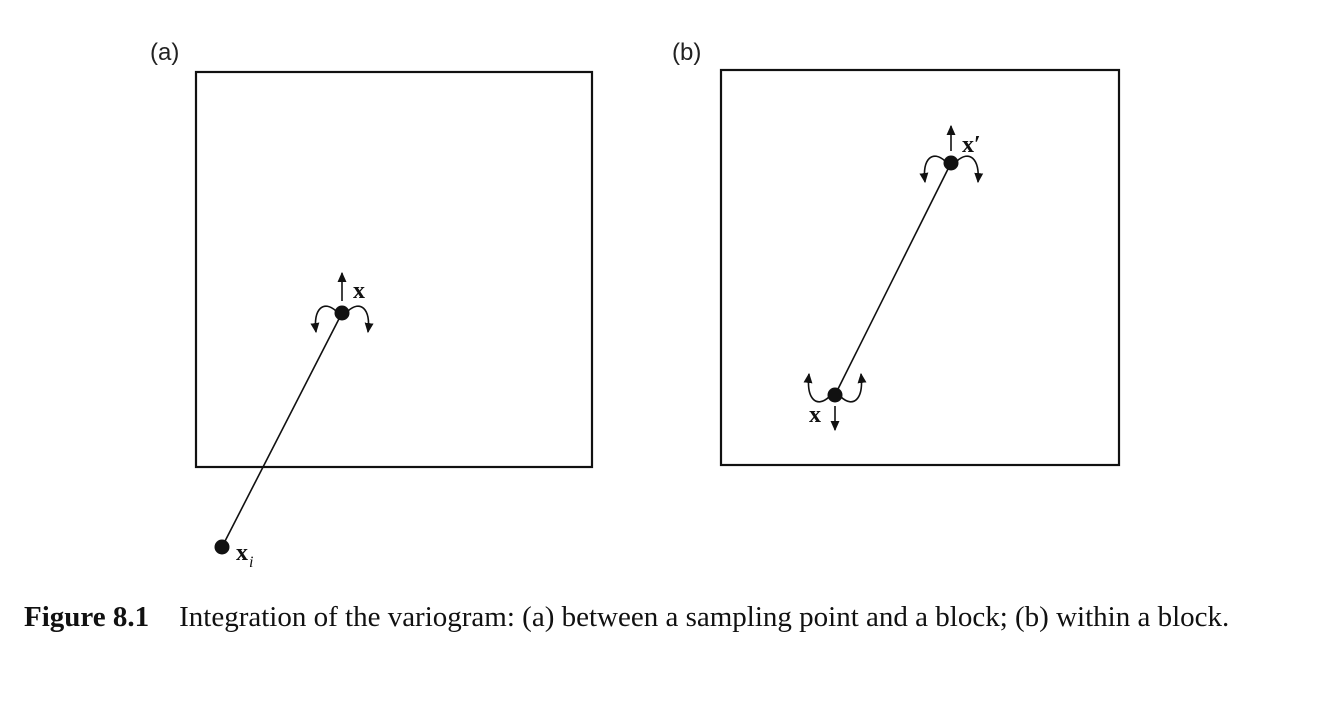 Image resolution: width=1328 pixels, height=706 pixels. Describe the element at coordinates (970, 169) in the screenshot. I see `panel-b-upper-right-curve-arrow` at that location.